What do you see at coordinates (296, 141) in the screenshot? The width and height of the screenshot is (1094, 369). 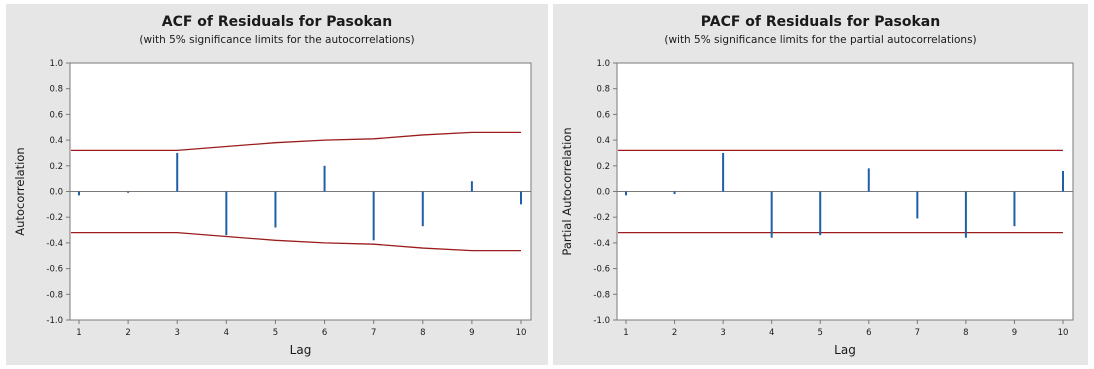 I see `upper-significance-limit` at bounding box center [296, 141].